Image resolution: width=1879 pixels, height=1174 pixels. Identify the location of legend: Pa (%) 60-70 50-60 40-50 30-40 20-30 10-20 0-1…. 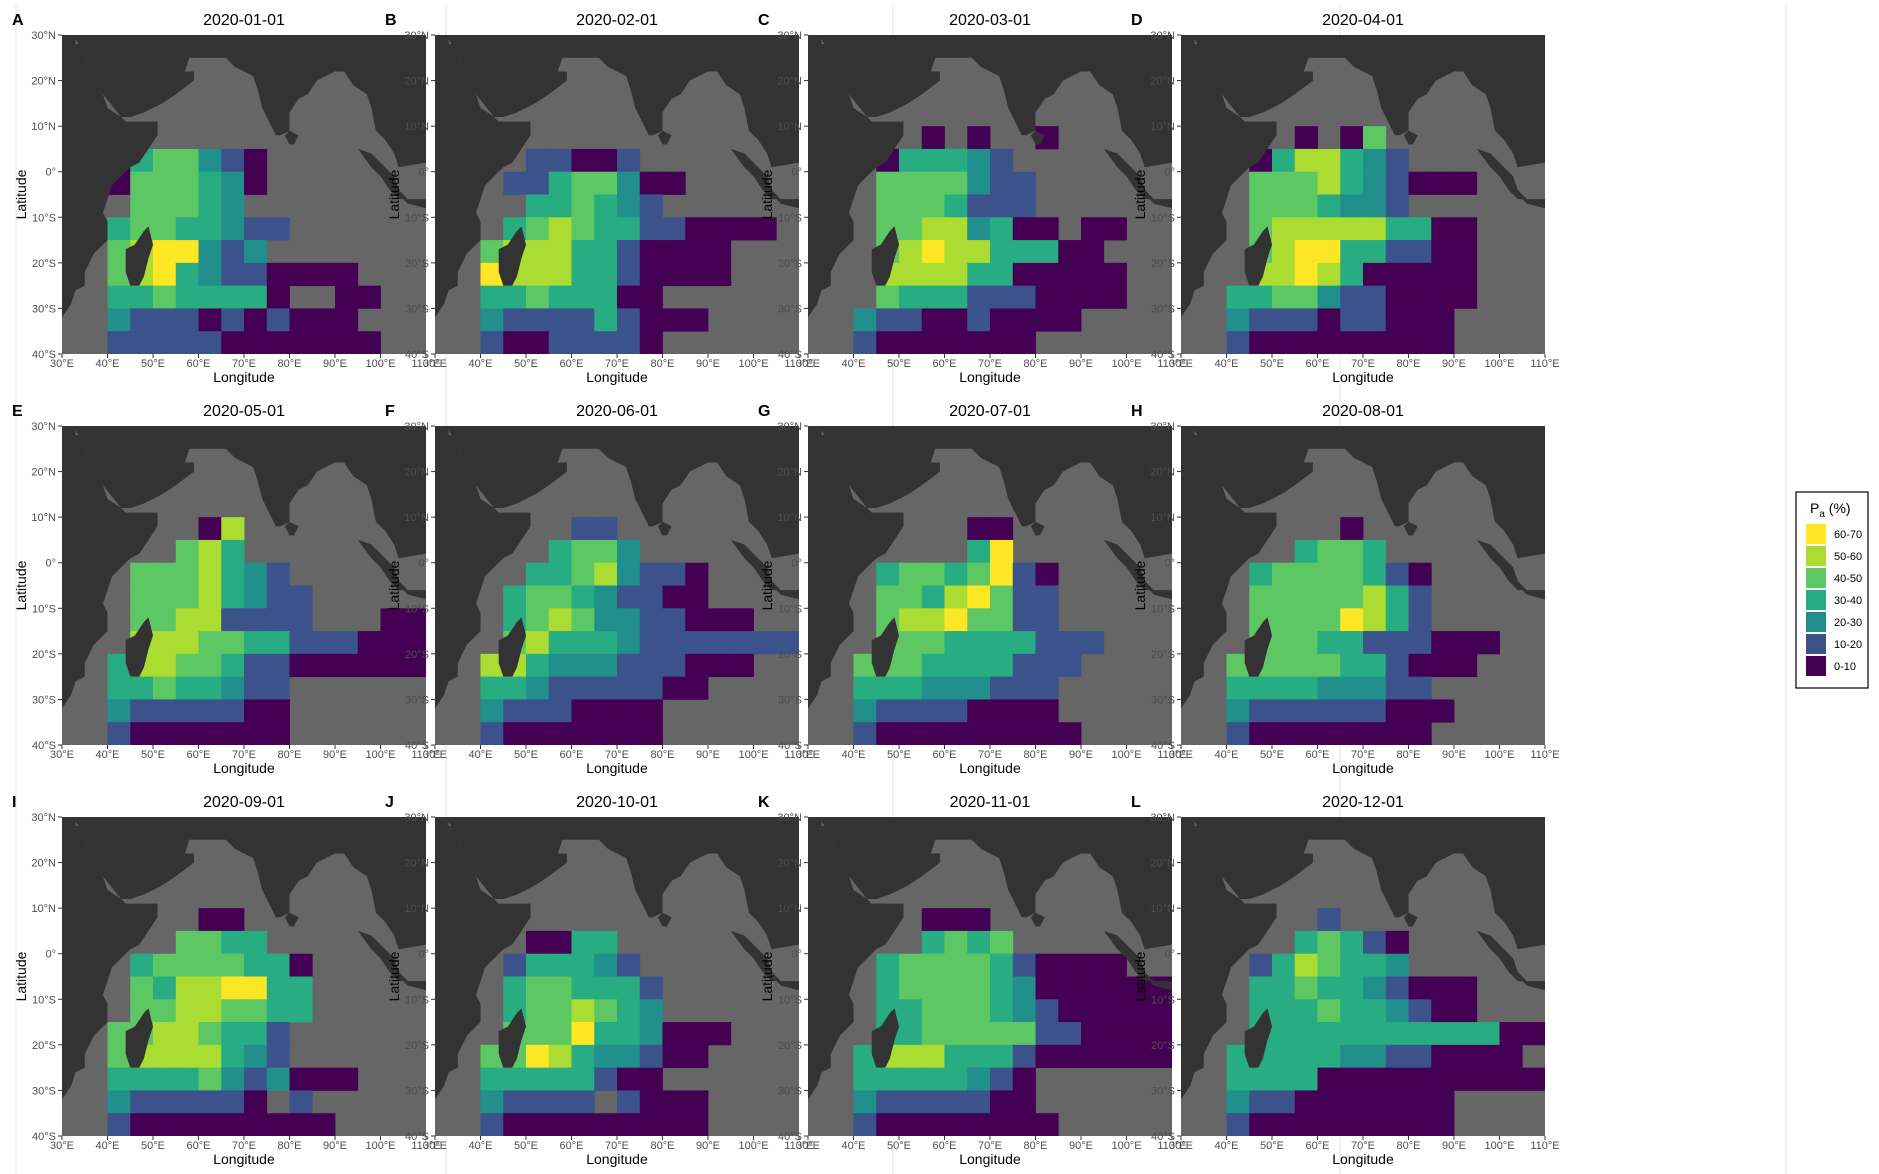
(1832, 590).